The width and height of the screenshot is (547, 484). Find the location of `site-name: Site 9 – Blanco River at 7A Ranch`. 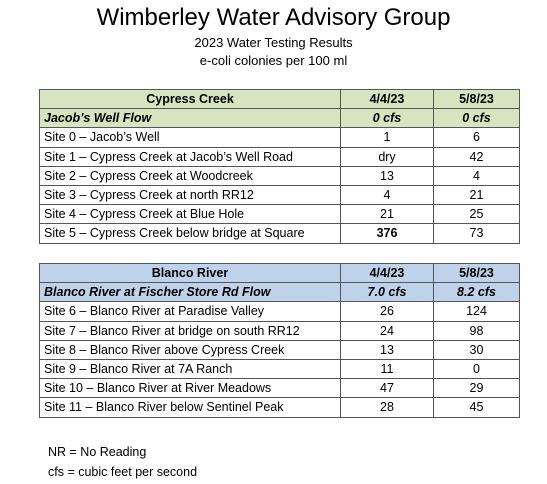

site-name: Site 9 – Blanco River at 7A Ranch is located at coordinates (190, 369).